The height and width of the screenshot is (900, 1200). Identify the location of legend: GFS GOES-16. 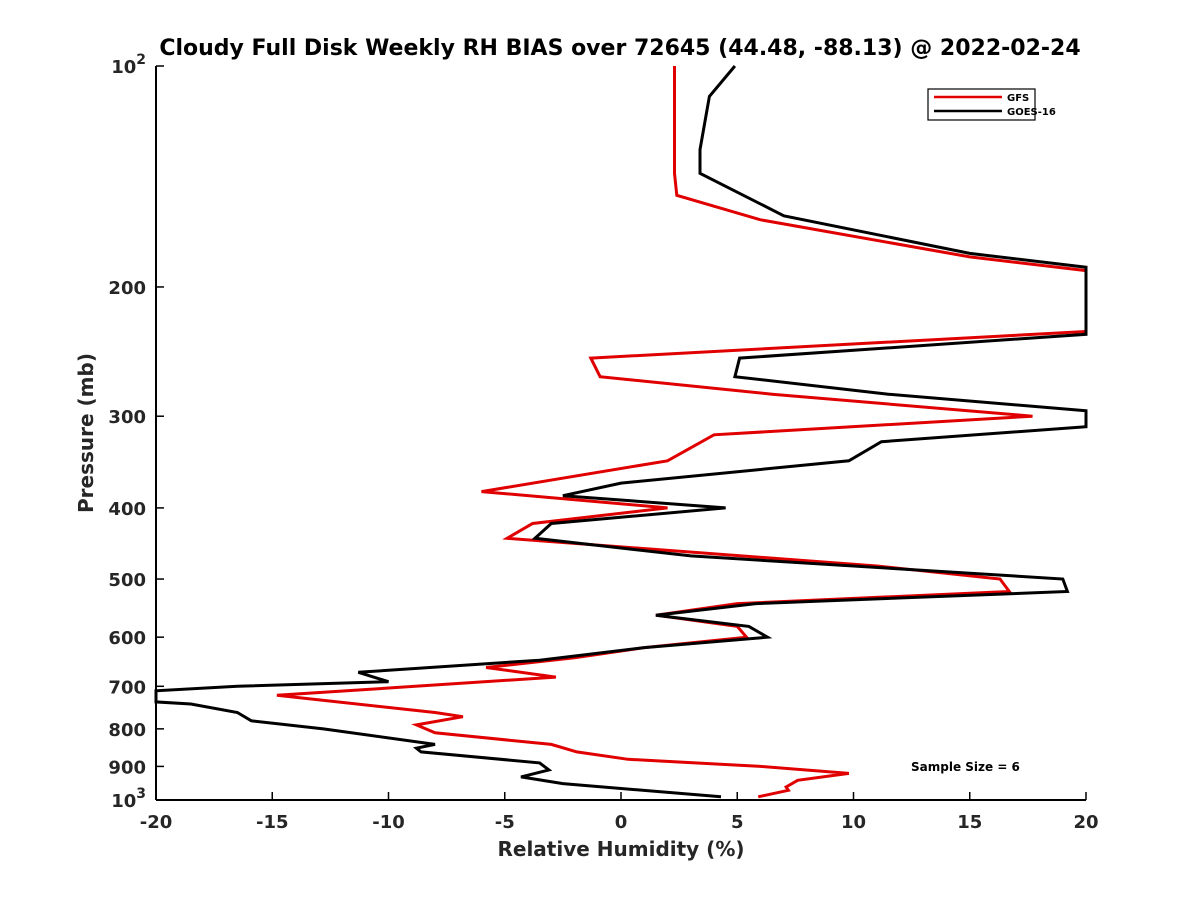
(991, 104).